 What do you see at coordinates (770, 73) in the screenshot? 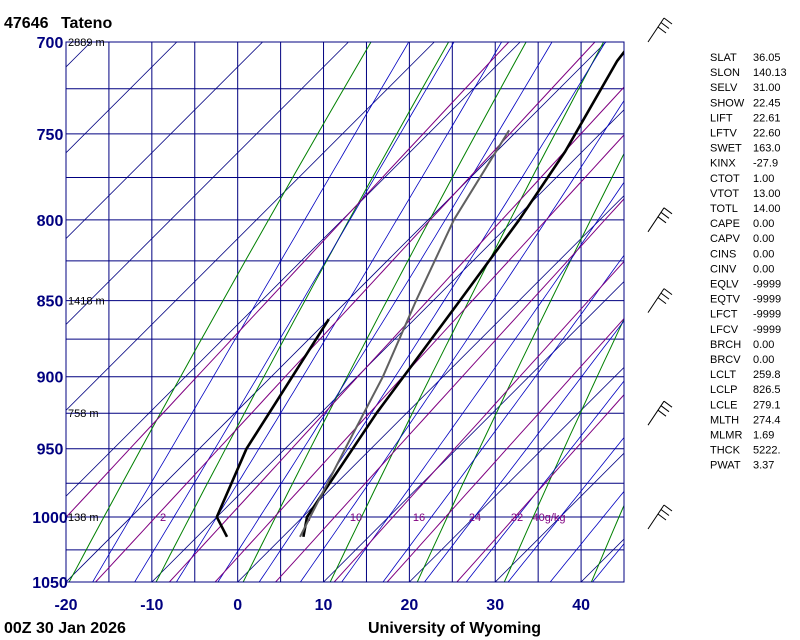
I see `index-value: 140.13` at bounding box center [770, 73].